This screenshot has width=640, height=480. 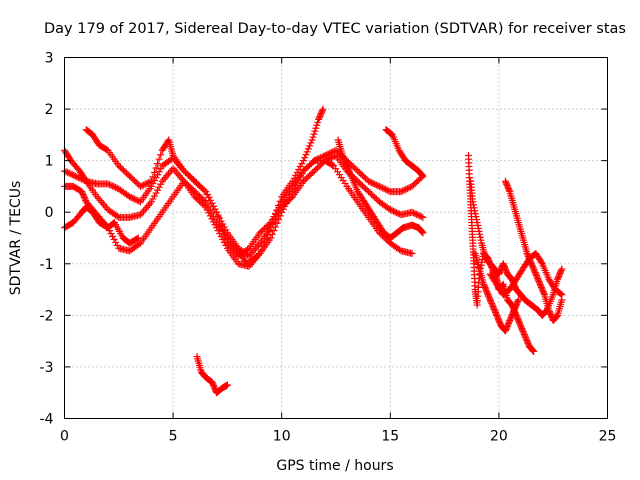 What do you see at coordinates (49, 213) in the screenshot?
I see `y-tick-label: 0` at bounding box center [49, 213].